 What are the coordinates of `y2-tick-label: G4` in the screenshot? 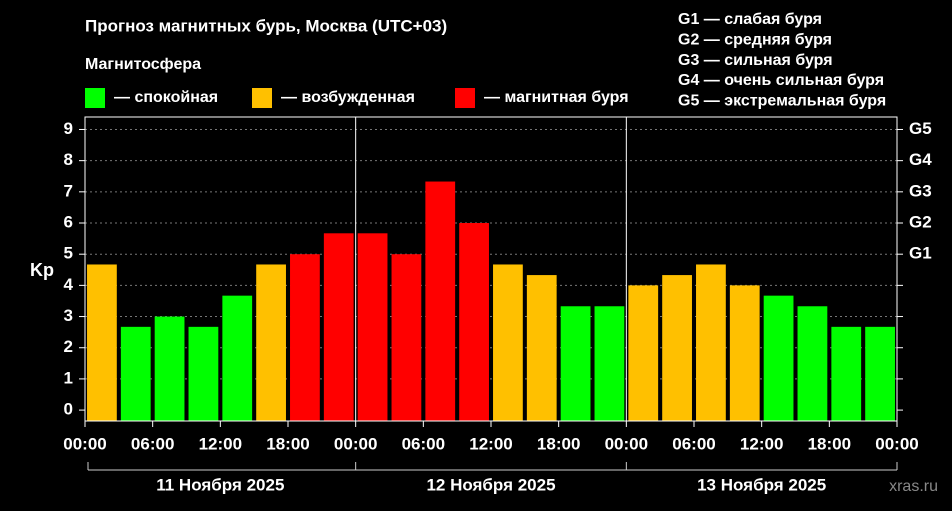 It's located at (920, 159).